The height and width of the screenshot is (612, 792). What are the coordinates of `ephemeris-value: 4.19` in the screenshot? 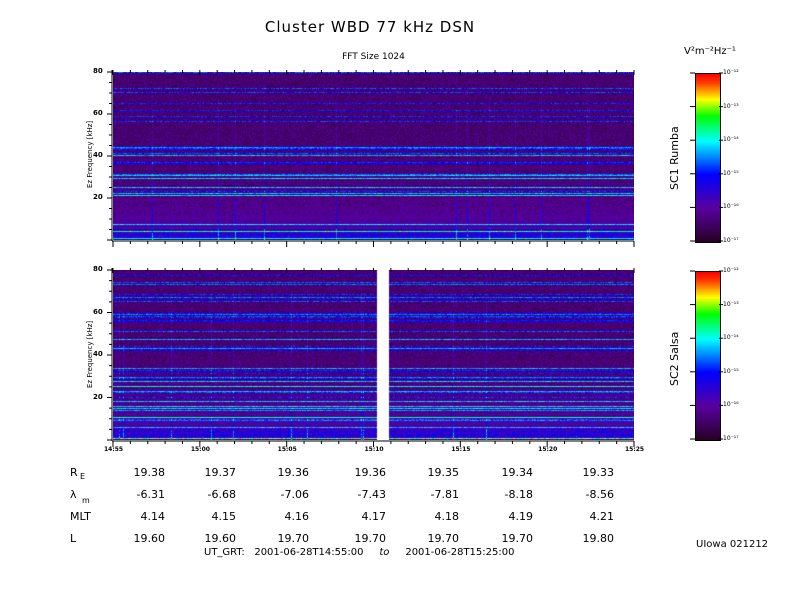 It's located at (521, 516).